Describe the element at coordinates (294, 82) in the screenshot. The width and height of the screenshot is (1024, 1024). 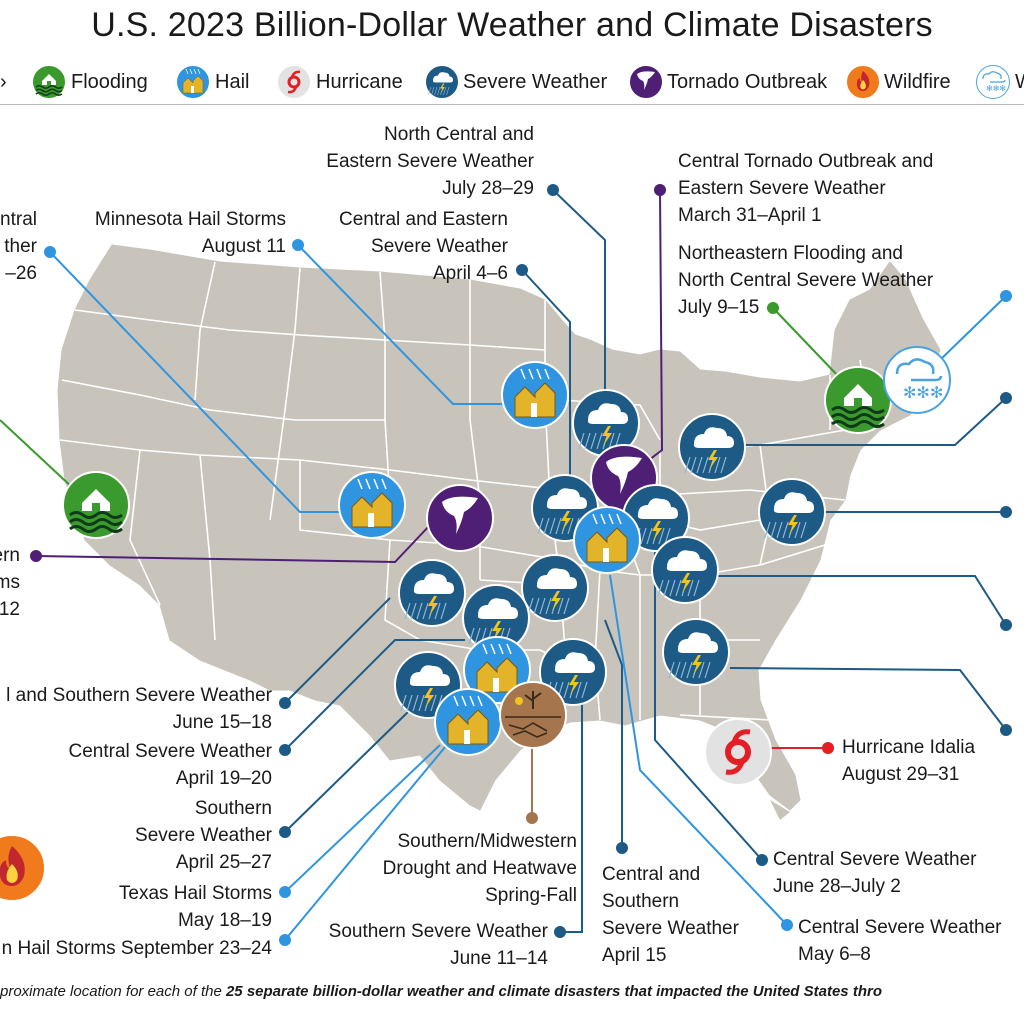
I see `hurricane-icon` at that location.